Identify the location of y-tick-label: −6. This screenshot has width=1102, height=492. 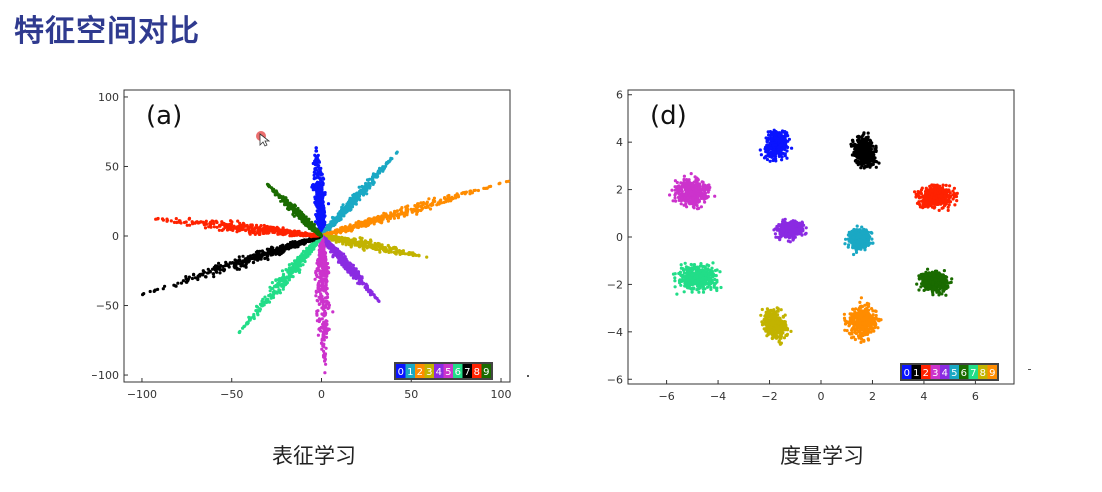
(615, 379).